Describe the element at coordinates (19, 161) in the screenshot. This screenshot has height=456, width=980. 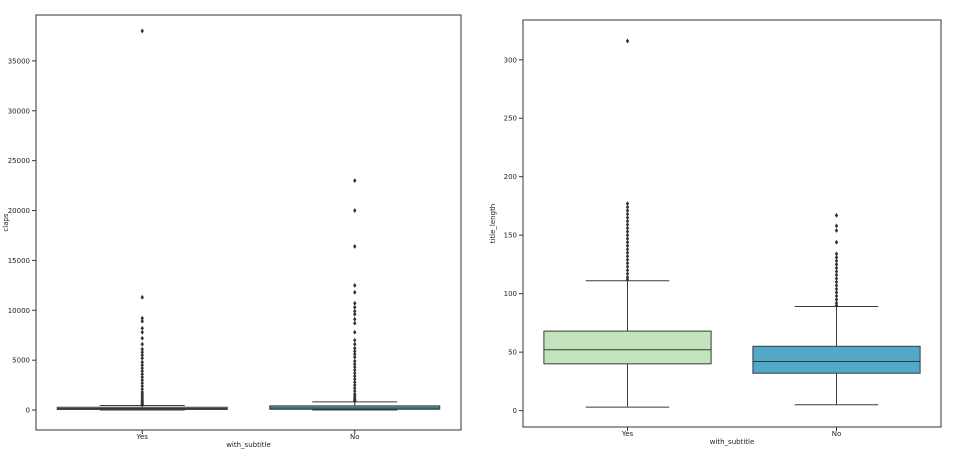
I see `y-tick-label: 25000` at that location.